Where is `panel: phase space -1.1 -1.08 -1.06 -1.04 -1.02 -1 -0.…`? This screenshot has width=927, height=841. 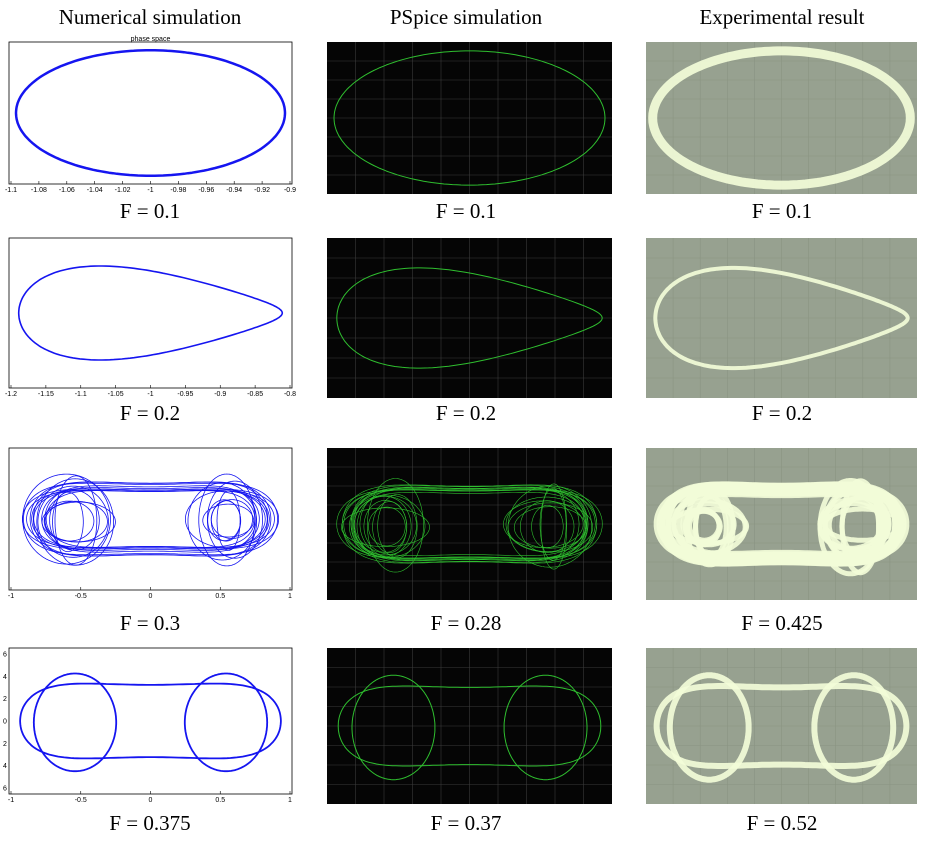 panel: phase space -1.1 -1.08 -1.06 -1.04 -1.02 -1 -0.… is located at coordinates (150, 129).